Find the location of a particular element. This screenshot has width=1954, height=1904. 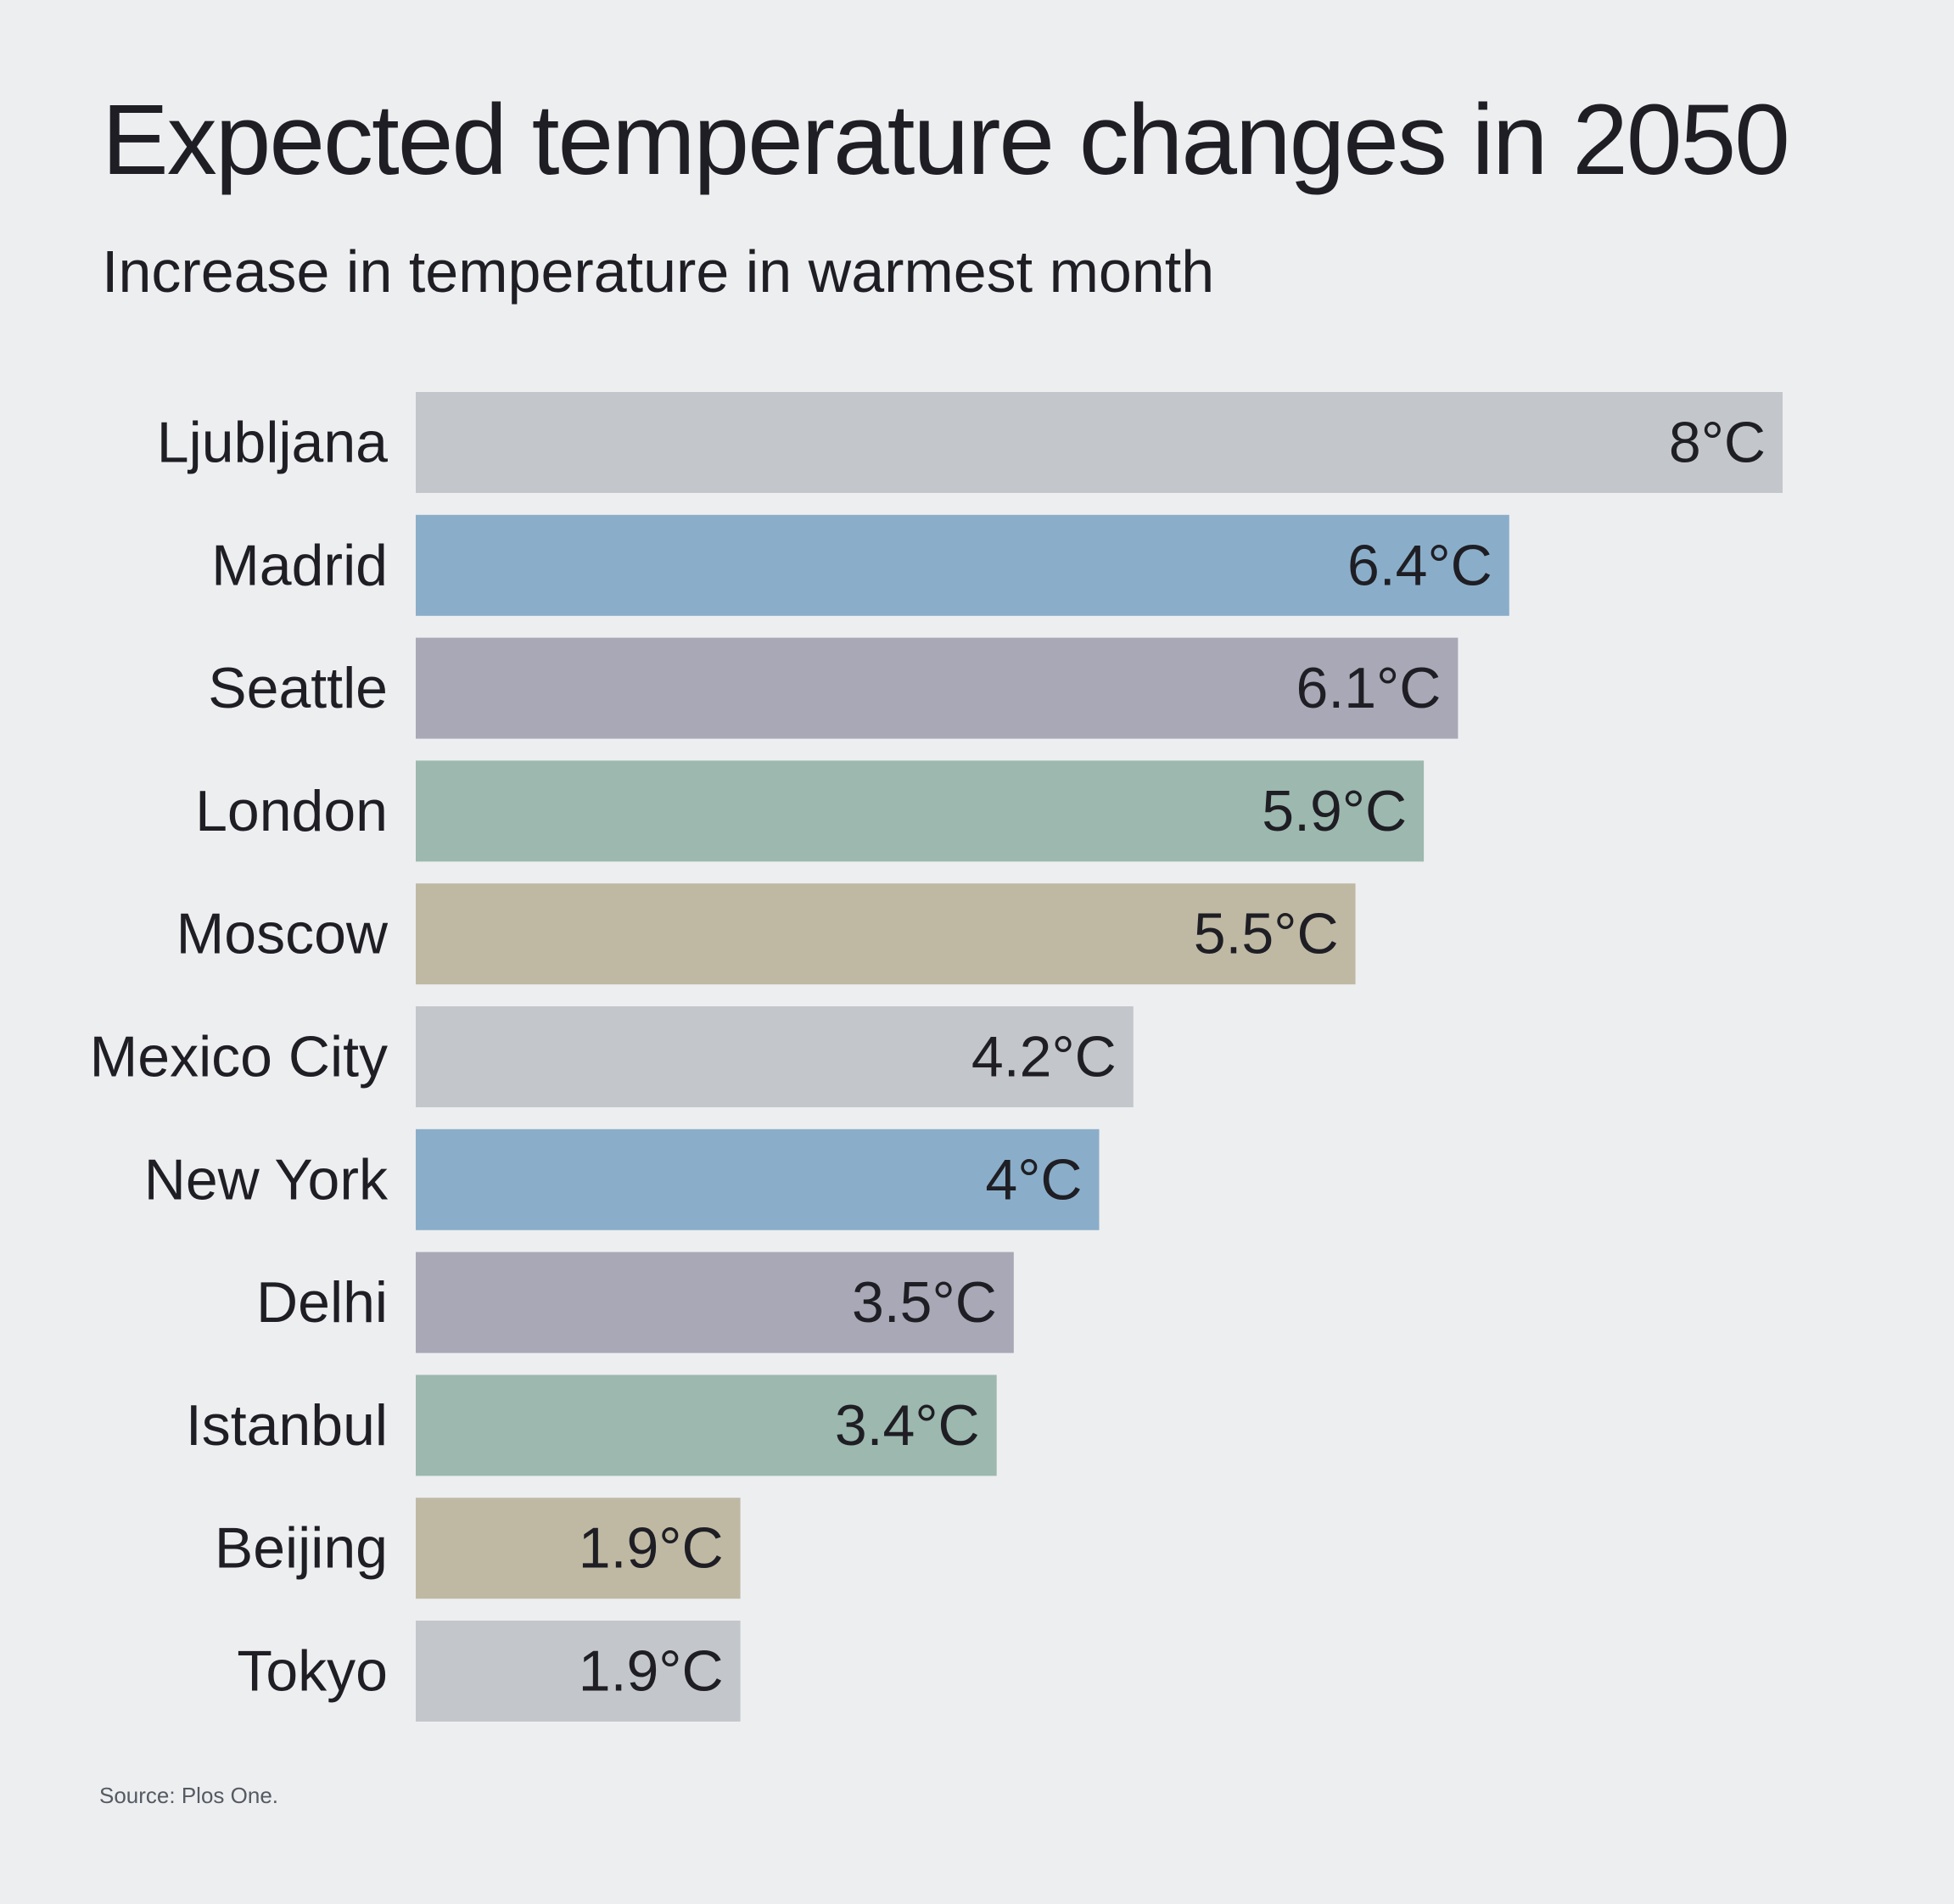

chart-title: Expected temperature changes in 2050 is located at coordinates (946, 140).